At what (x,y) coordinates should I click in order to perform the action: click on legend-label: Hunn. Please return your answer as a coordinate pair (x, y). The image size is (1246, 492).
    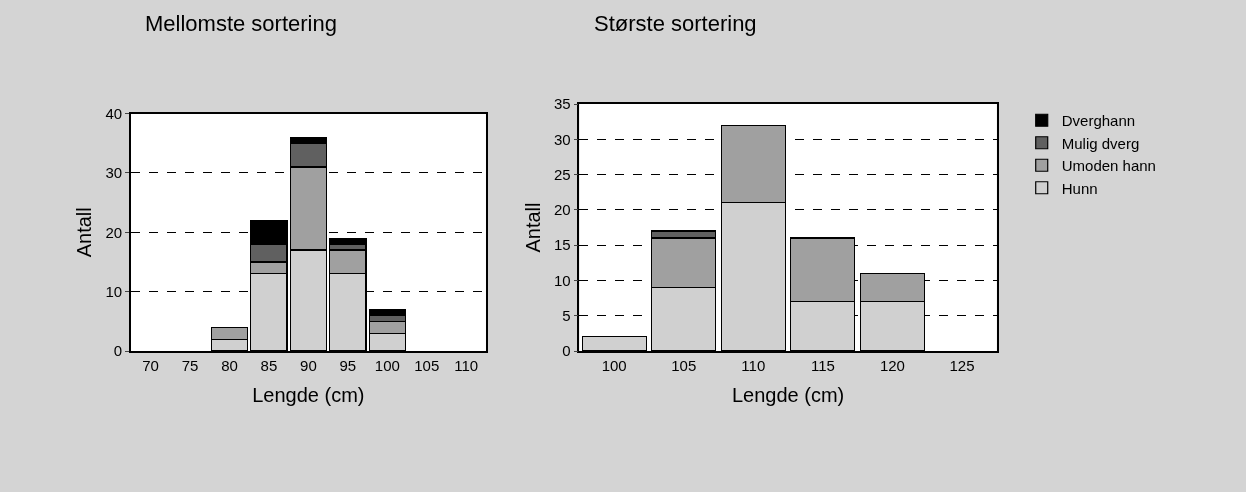
    Looking at the image, I should click on (1079, 188).